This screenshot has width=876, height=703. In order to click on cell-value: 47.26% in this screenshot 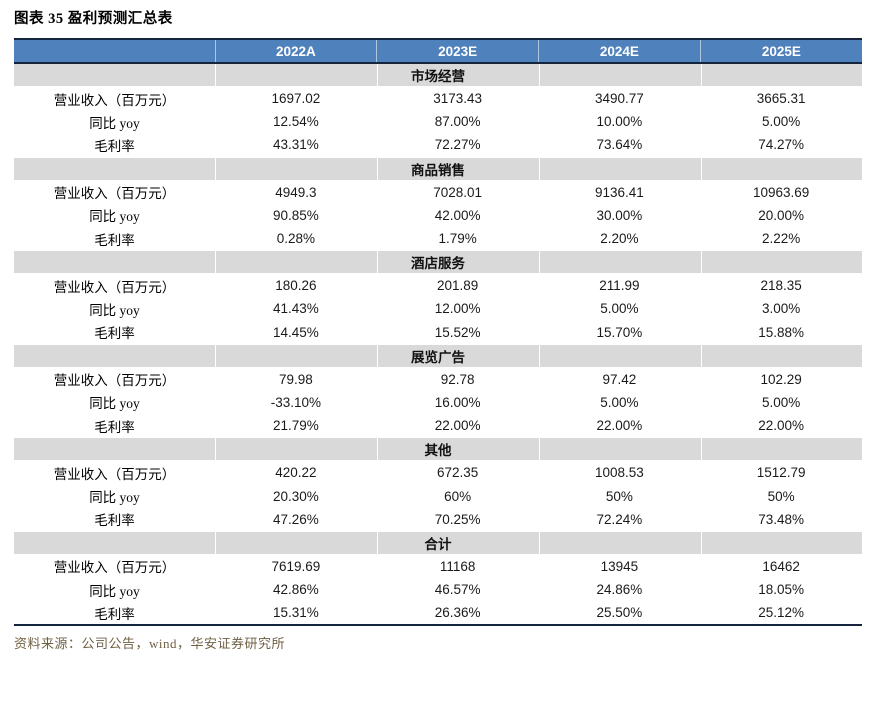, I will do `click(296, 519)`.